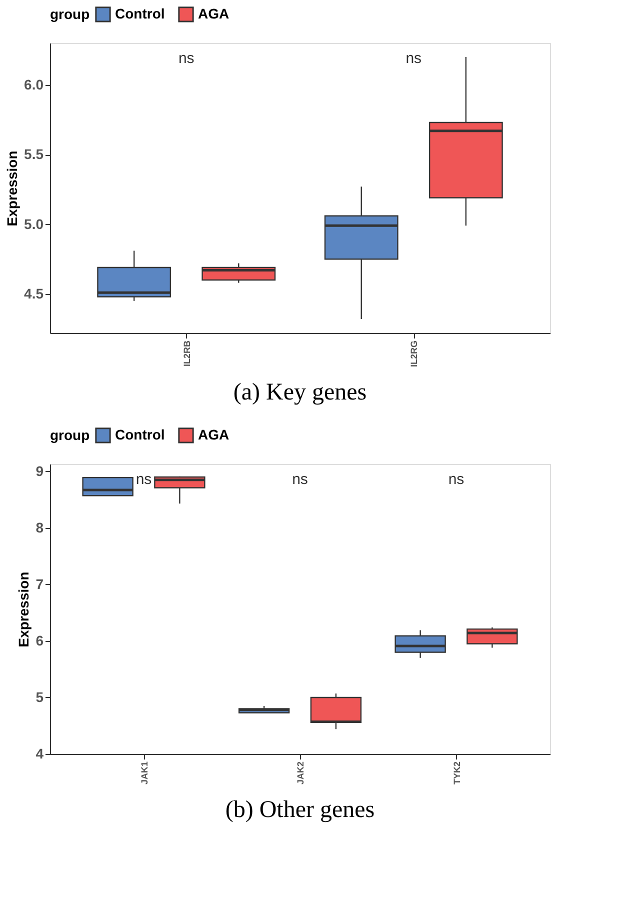 Image resolution: width=621 pixels, height=923 pixels. What do you see at coordinates (40, 470) in the screenshot?
I see `y-tick-label: 9` at bounding box center [40, 470].